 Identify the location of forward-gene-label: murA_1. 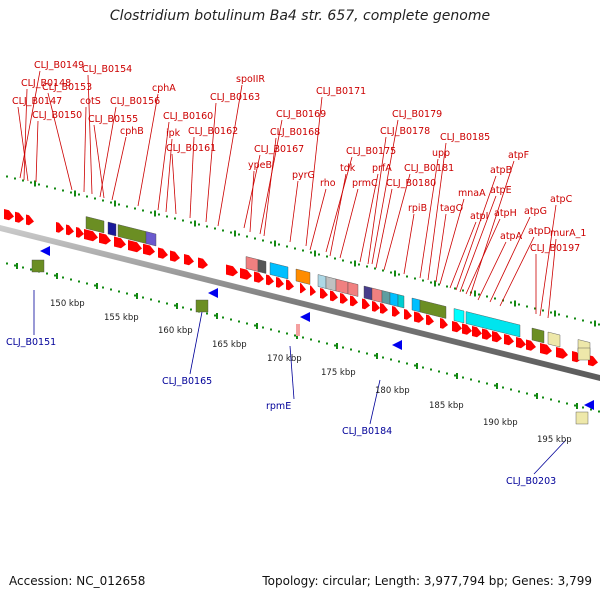
(568, 233).